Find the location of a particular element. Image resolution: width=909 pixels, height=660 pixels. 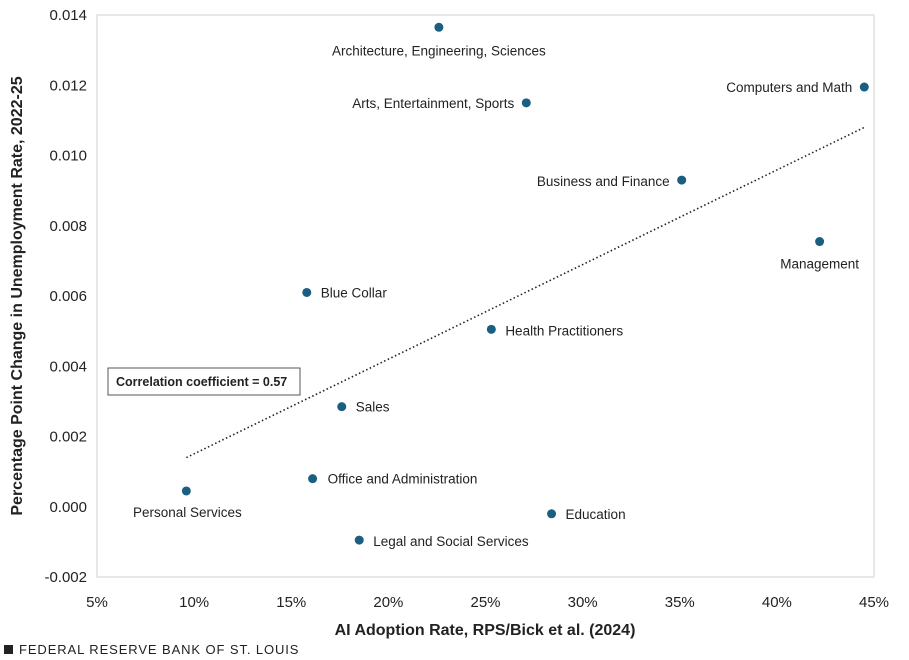

y-tick-label: 0.008 is located at coordinates (68, 226).